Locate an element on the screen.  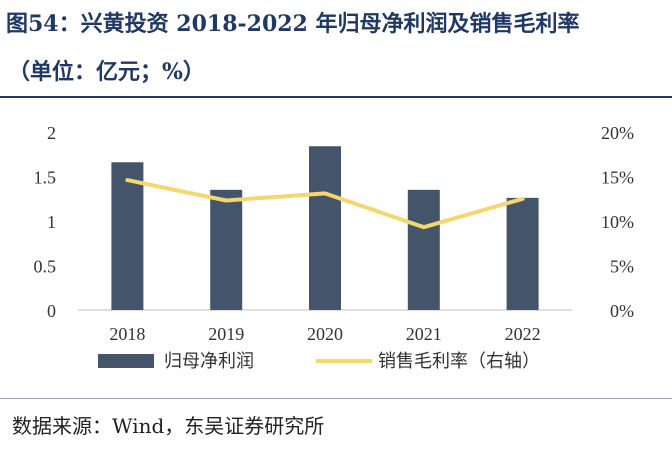
source-note: 数据来源：Wind，东吴证券研究所 is located at coordinates (168, 426).